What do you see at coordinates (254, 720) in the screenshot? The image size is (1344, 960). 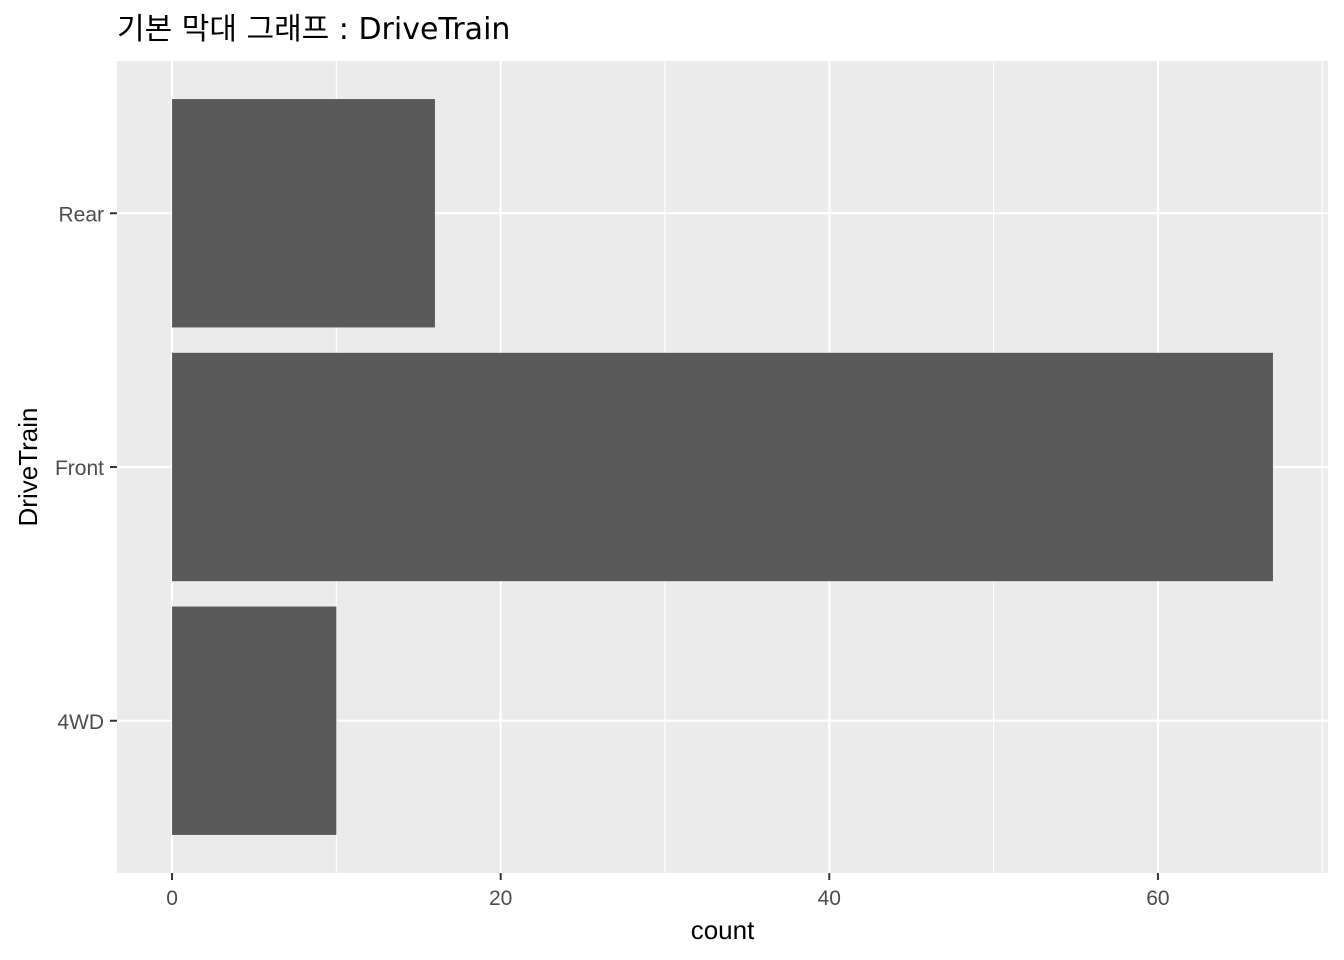 I see `bar-4wd` at bounding box center [254, 720].